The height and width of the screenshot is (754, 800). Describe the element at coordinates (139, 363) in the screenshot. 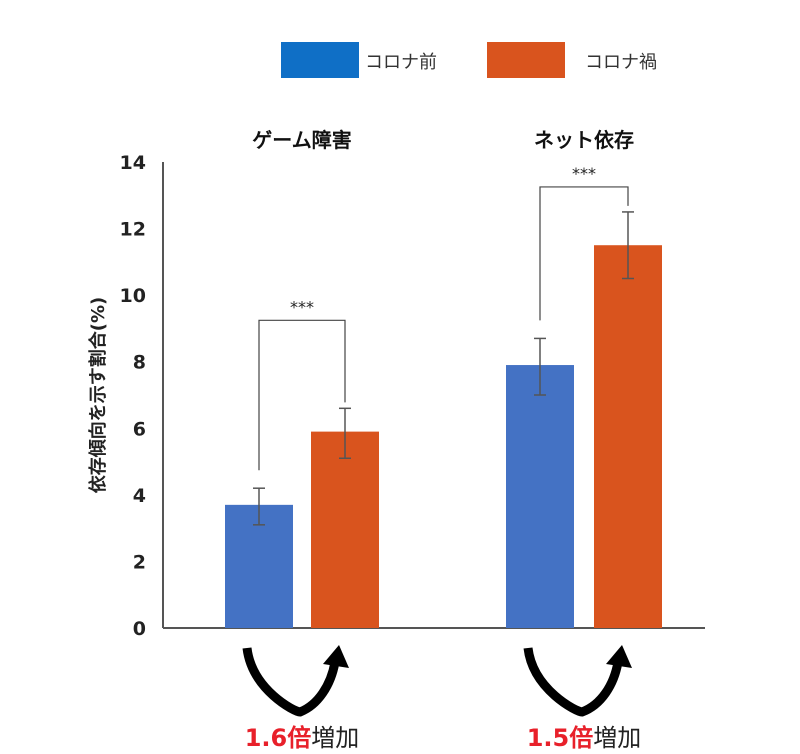

I see `y-tick-label: 8` at that location.